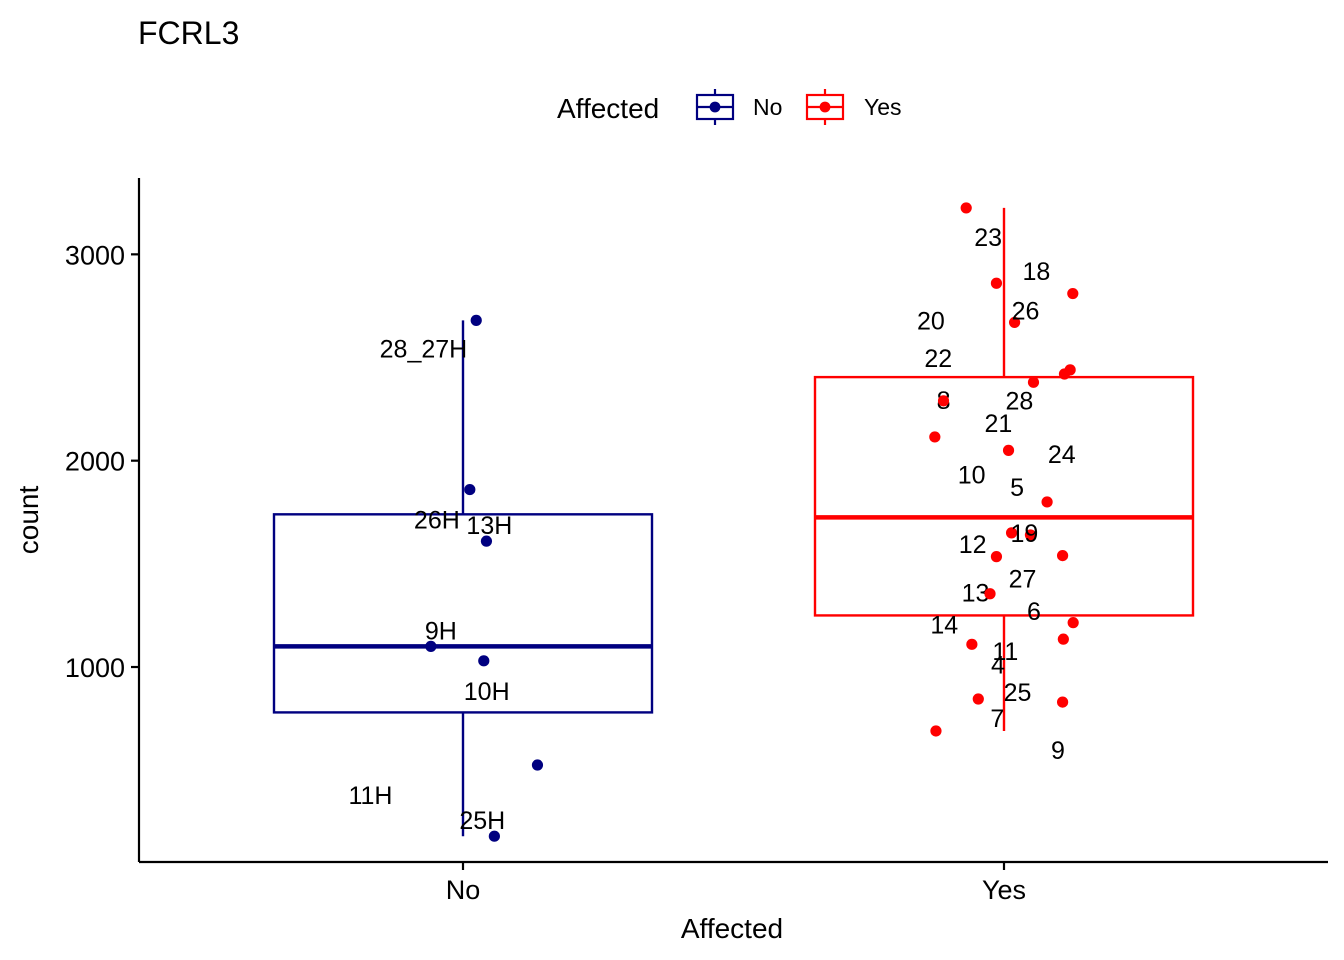 The image size is (1344, 960). Describe the element at coordinates (437, 521) in the screenshot. I see `point-label: 26H` at that location.